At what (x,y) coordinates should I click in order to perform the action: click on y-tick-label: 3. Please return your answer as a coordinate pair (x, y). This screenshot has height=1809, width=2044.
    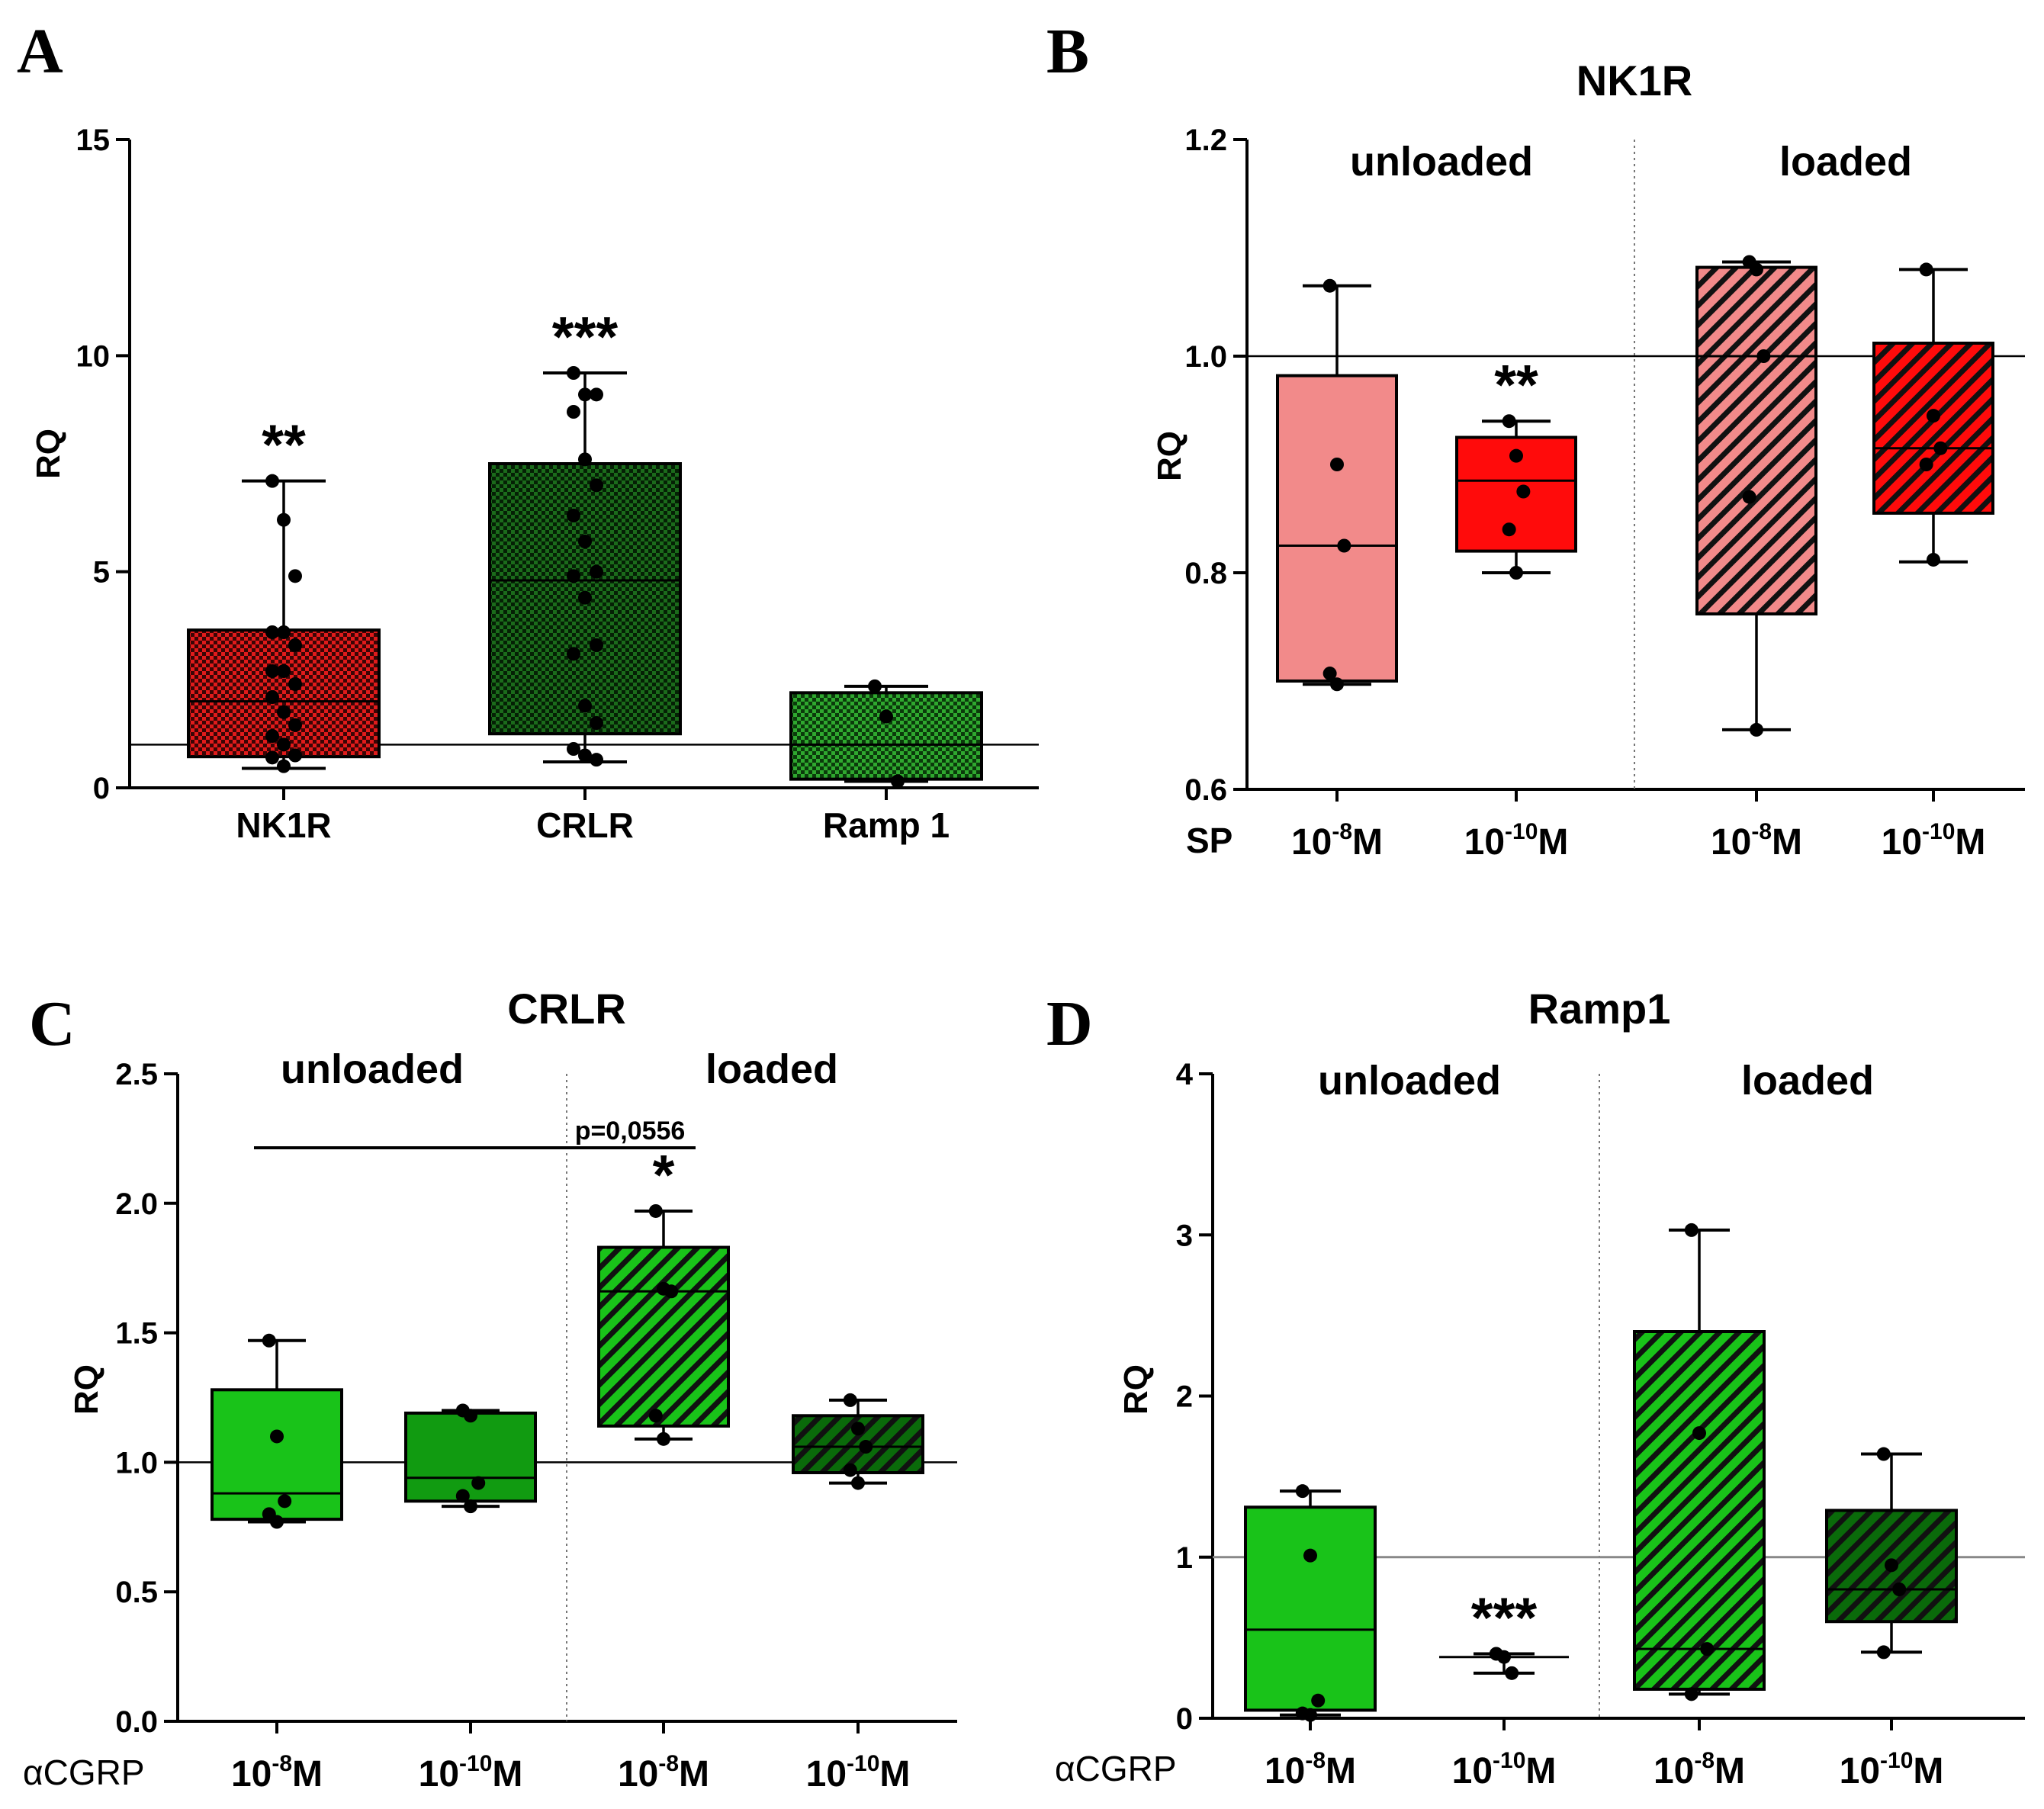
    Looking at the image, I should click on (1184, 1235).